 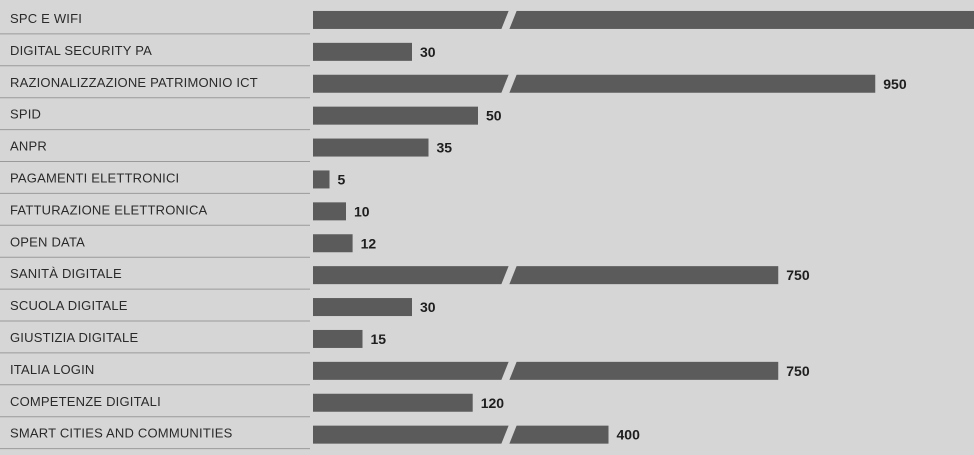 What do you see at coordinates (85, 401) in the screenshot?
I see `category-label: COMPETENZE DIGITALI` at bounding box center [85, 401].